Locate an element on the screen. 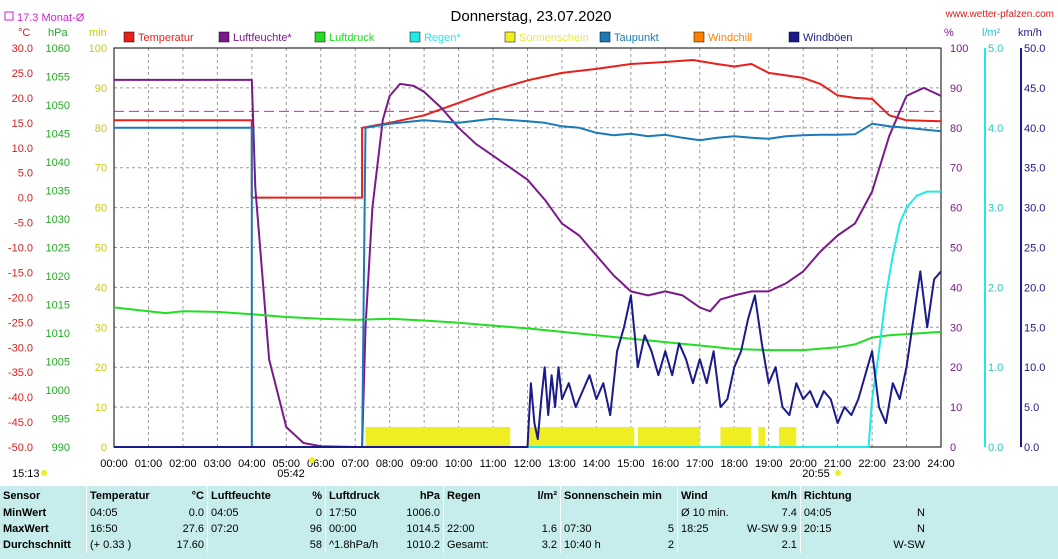 This screenshot has height=559, width=1058. legend-label: Sonnenschein is located at coordinates (554, 38).